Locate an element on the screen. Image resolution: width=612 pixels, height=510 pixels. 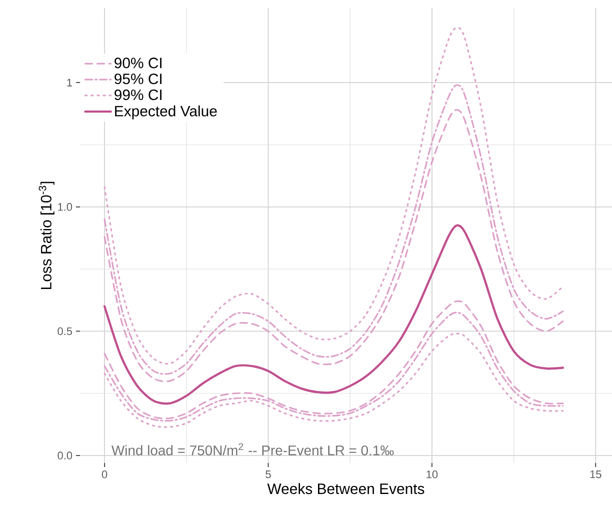
legend-label: Expected Value is located at coordinates (166, 112).